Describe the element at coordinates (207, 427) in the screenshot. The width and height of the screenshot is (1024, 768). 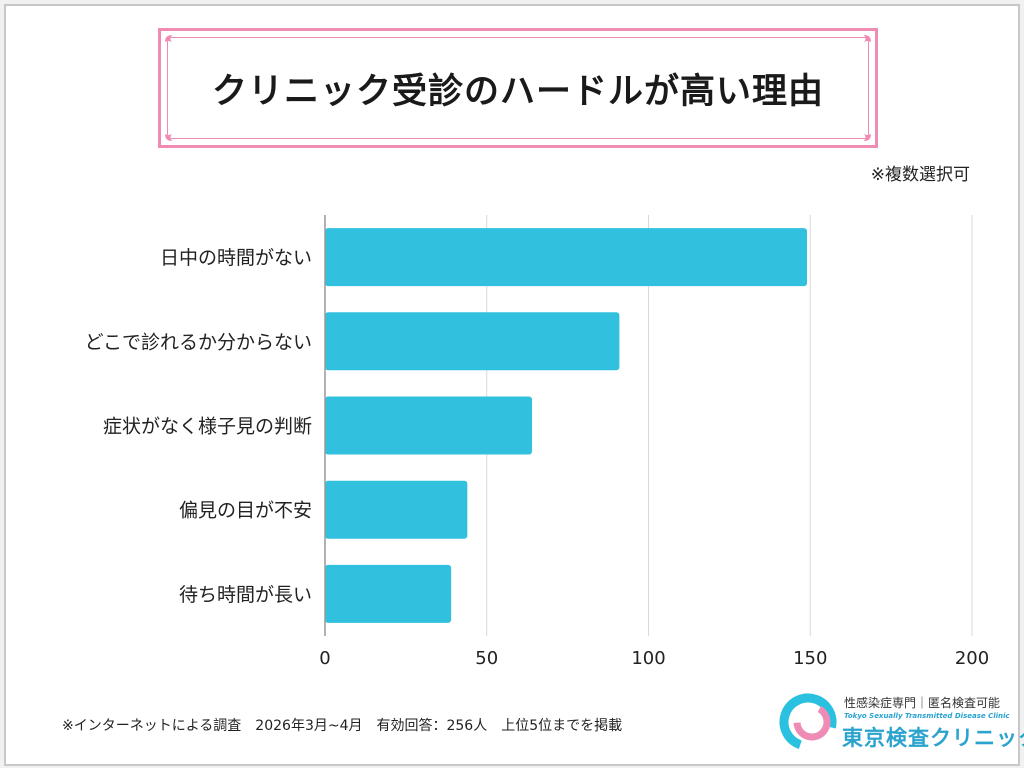
I see `category-label: 症状がなく様子見の判断` at that location.